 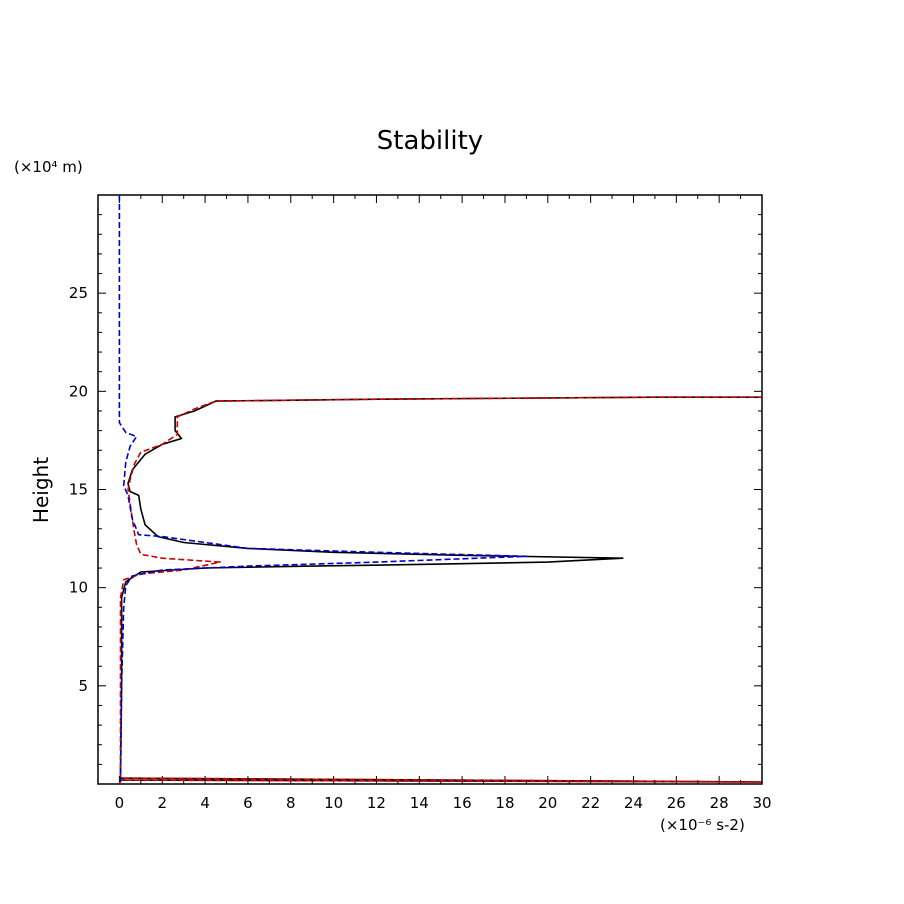 I want to click on x-tick-label: 16, so click(x=462, y=803).